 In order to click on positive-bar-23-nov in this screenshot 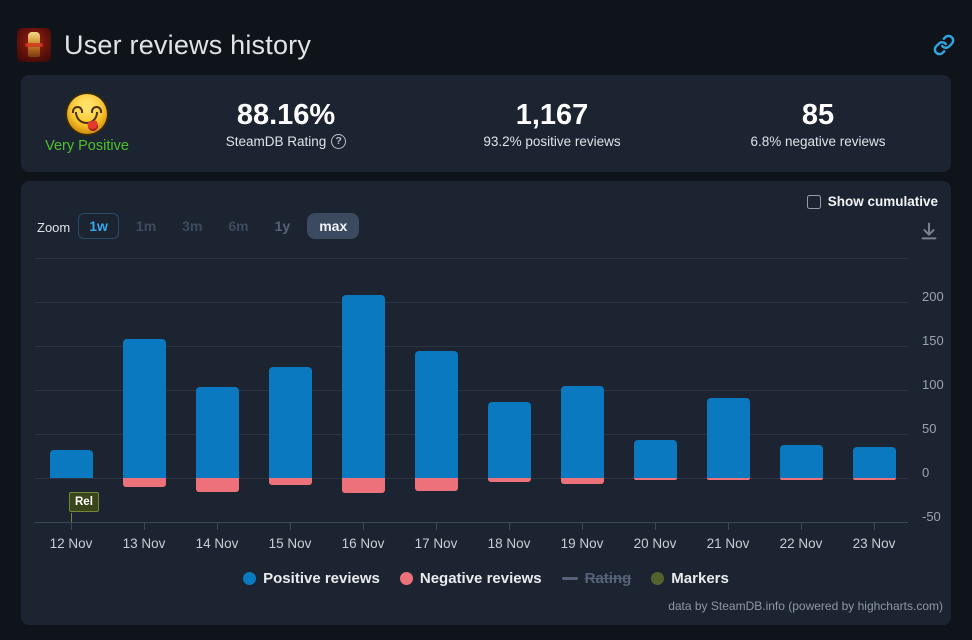, I will do `click(874, 462)`.